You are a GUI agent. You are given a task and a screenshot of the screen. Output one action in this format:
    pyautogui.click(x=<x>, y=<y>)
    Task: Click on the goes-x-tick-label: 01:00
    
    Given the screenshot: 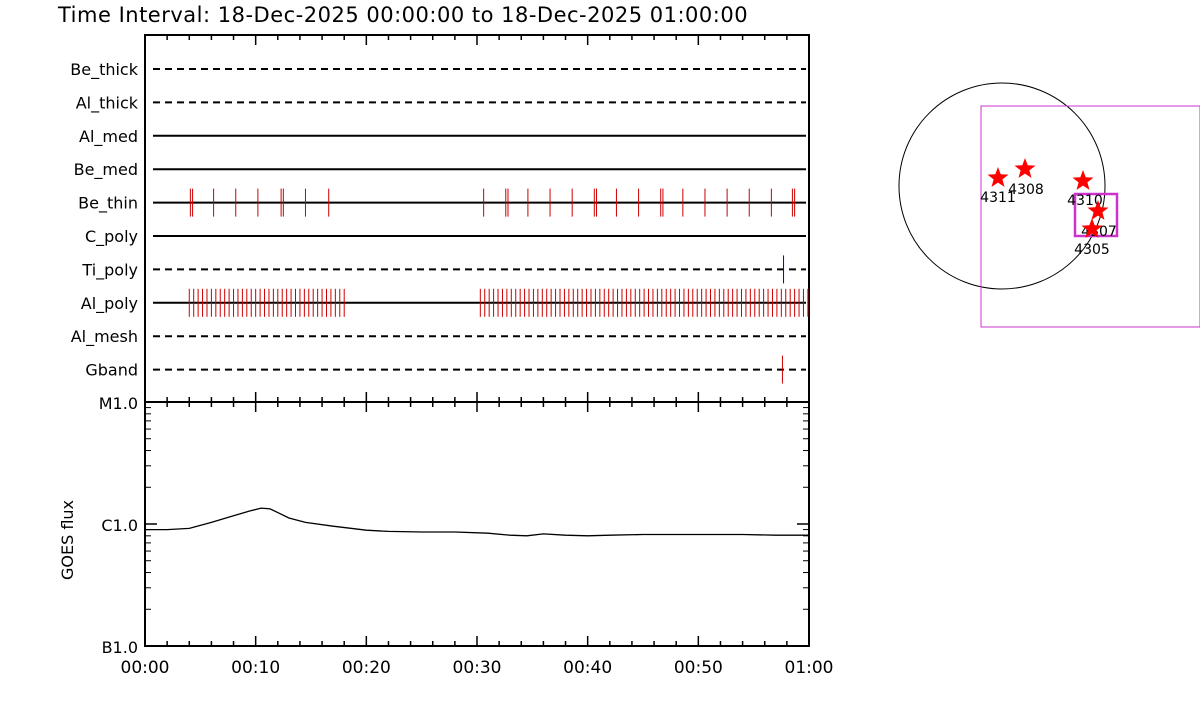 What is the action you would take?
    pyautogui.click(x=809, y=668)
    